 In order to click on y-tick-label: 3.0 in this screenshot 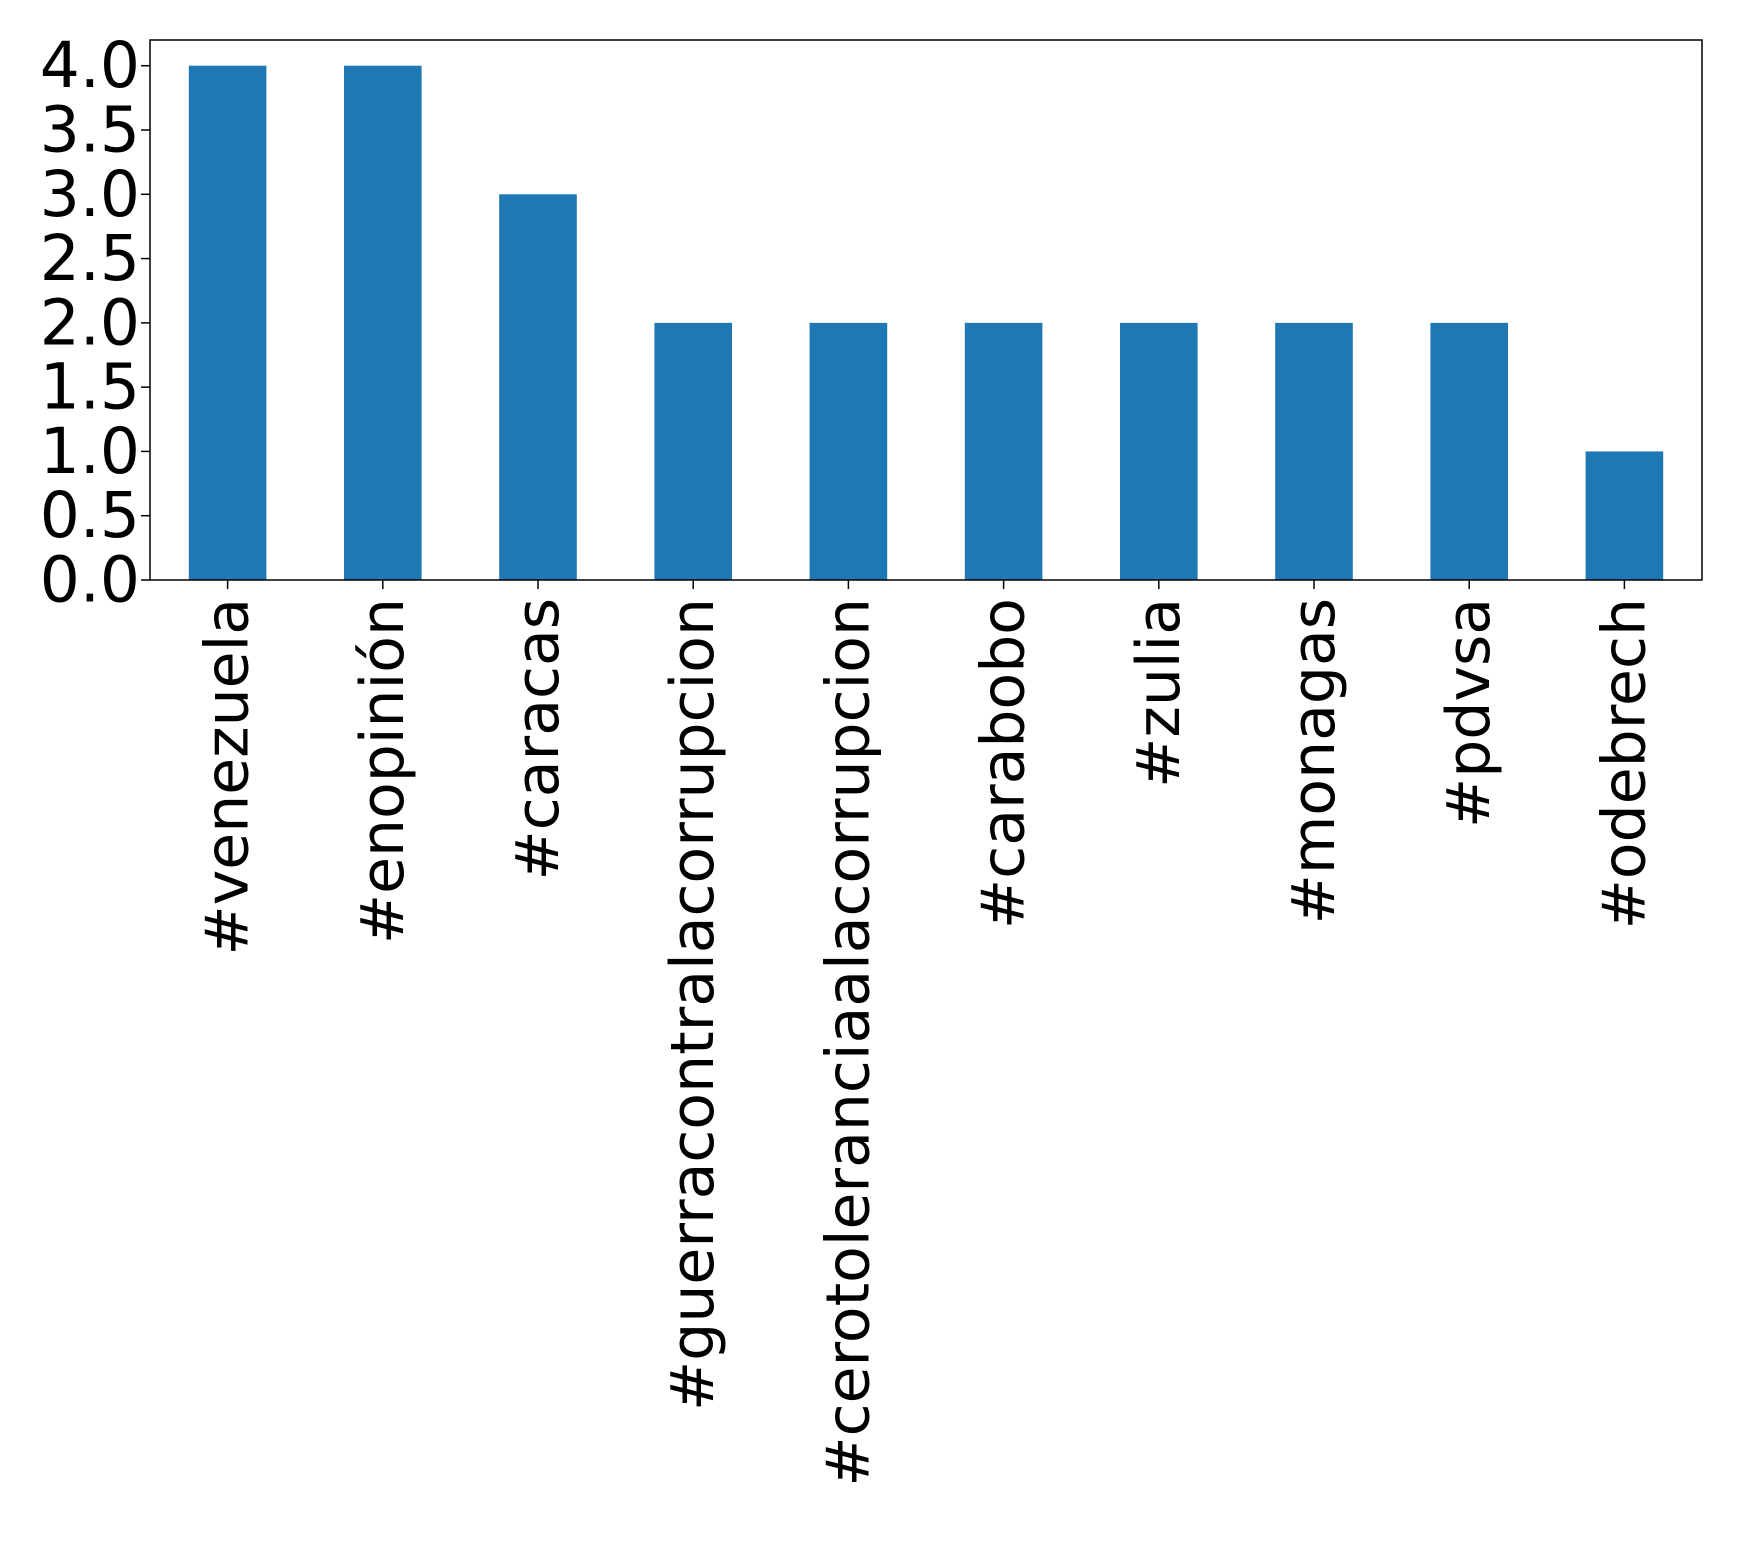, I will do `click(90, 194)`.